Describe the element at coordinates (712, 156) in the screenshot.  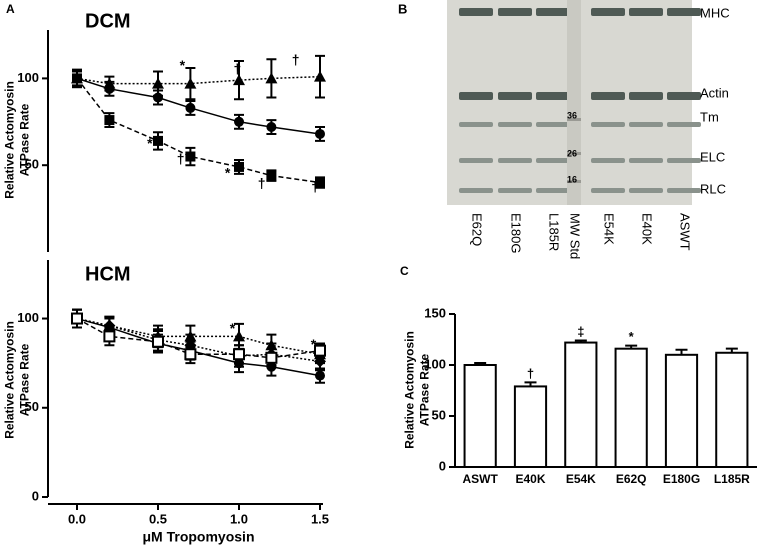
I see `band-label: ELC` at that location.